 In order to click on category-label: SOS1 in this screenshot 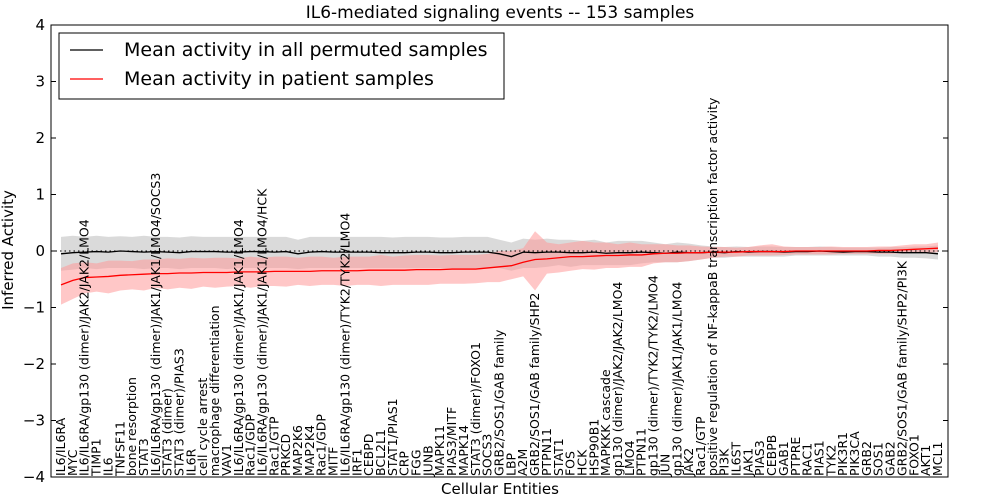, I will do `click(878, 459)`.